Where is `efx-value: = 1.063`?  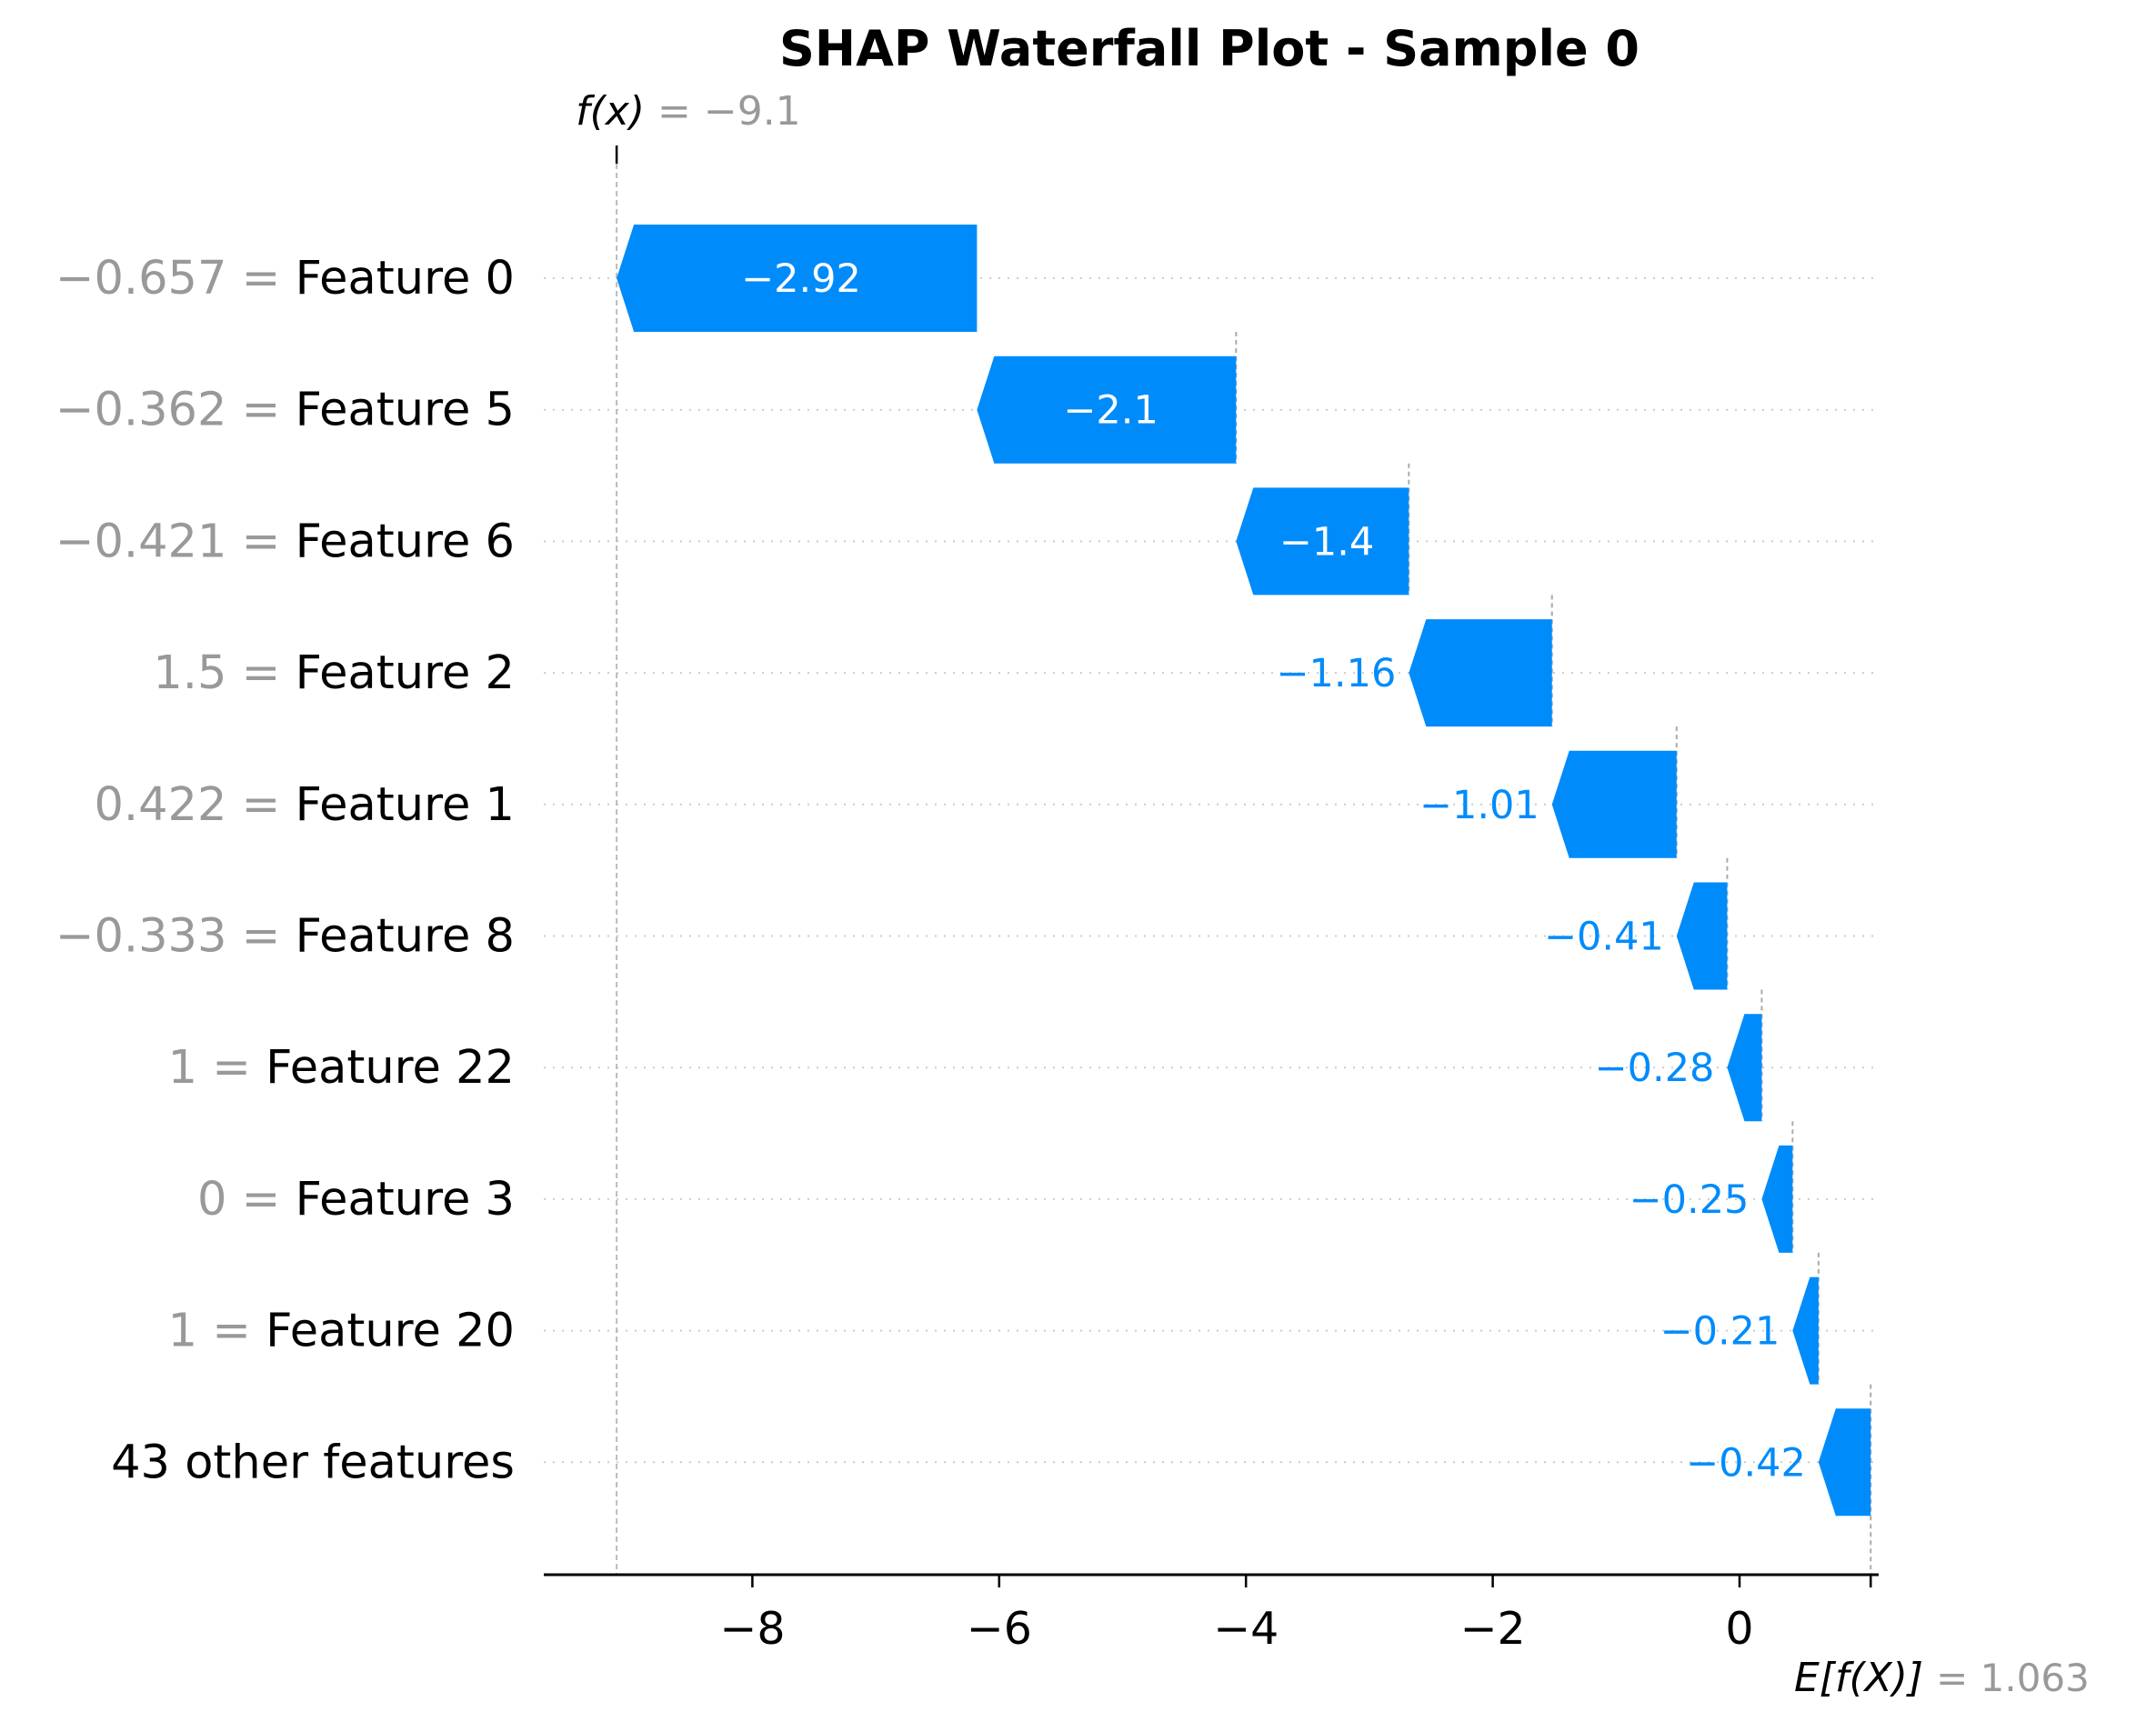
efx-value: = 1.063 is located at coordinates (2013, 1678).